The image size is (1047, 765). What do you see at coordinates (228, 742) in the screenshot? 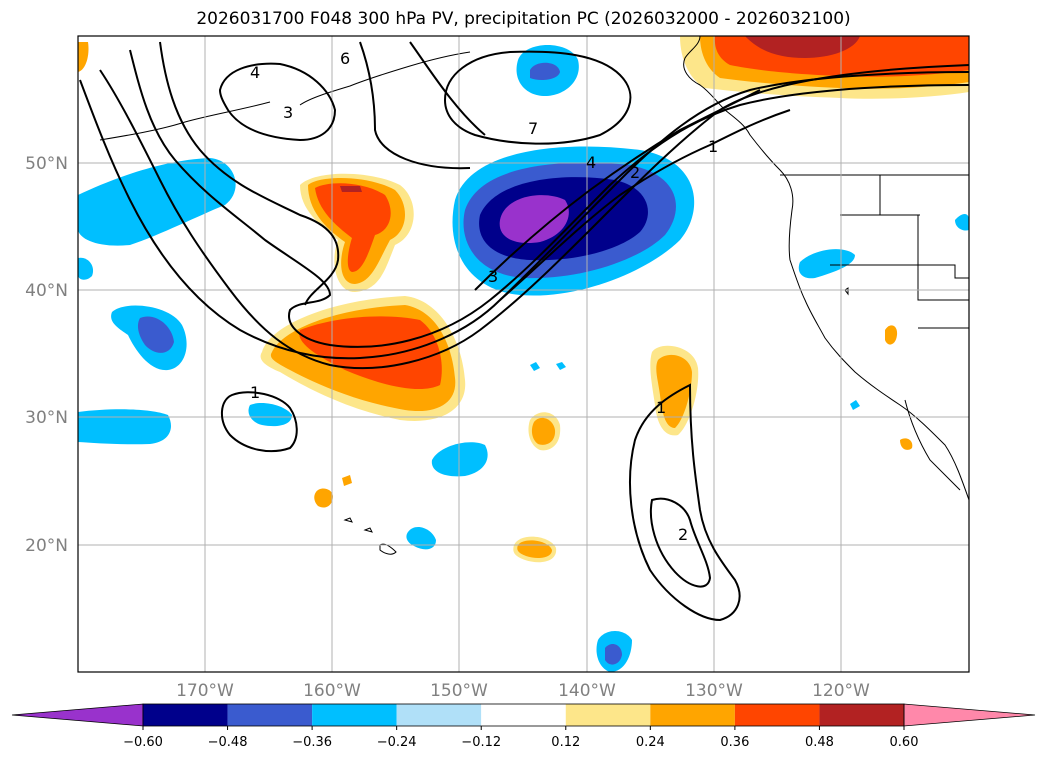
I see `colorbar-tick-label: −0.48` at bounding box center [228, 742].